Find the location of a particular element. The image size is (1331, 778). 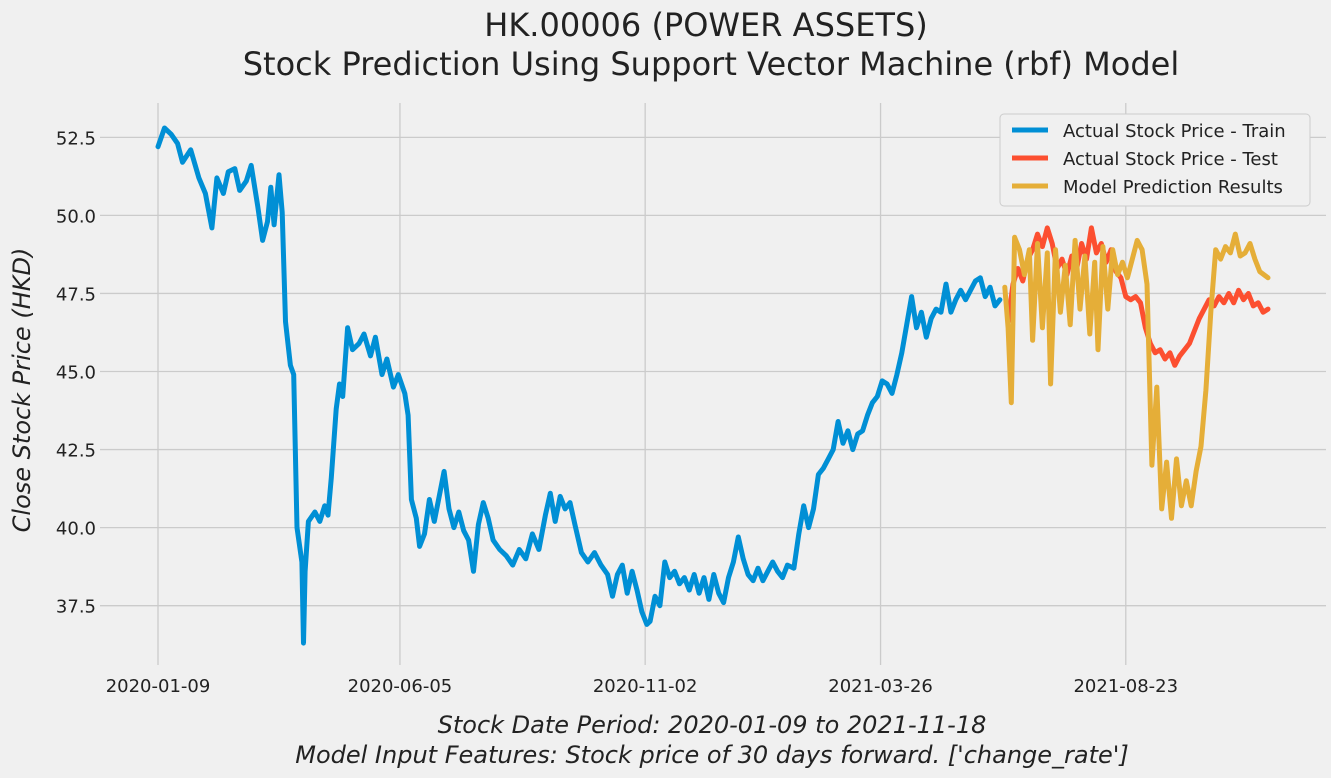

y-axis-label: Close Stock Price (HKD) is located at coordinates (22, 390).